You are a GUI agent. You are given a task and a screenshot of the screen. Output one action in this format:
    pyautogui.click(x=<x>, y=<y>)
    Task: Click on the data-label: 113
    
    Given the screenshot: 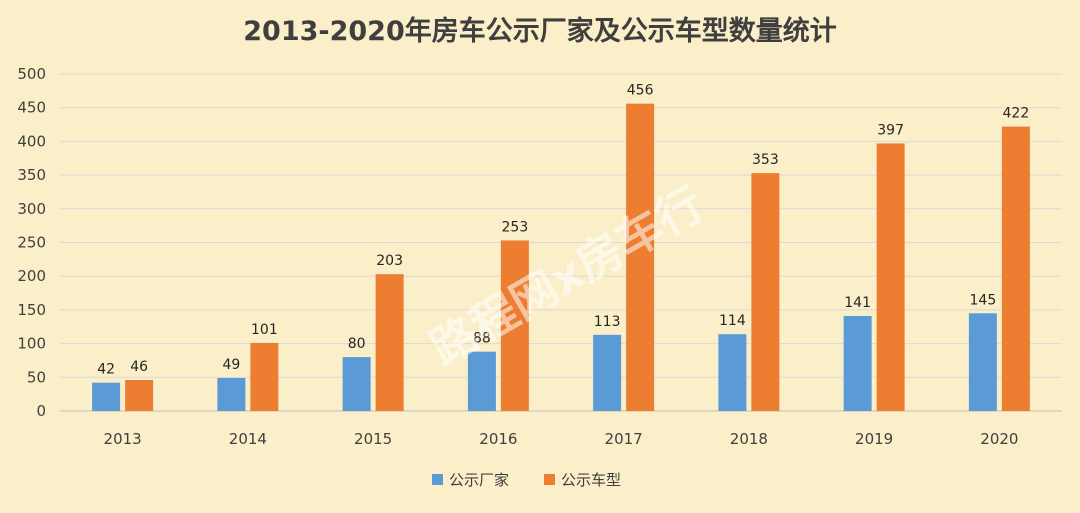 What is the action you would take?
    pyautogui.click(x=607, y=322)
    